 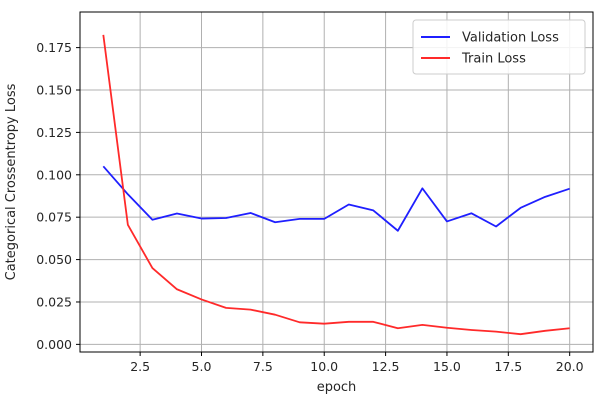 I want to click on y-tick-label: 0.050, so click(x=54, y=259).